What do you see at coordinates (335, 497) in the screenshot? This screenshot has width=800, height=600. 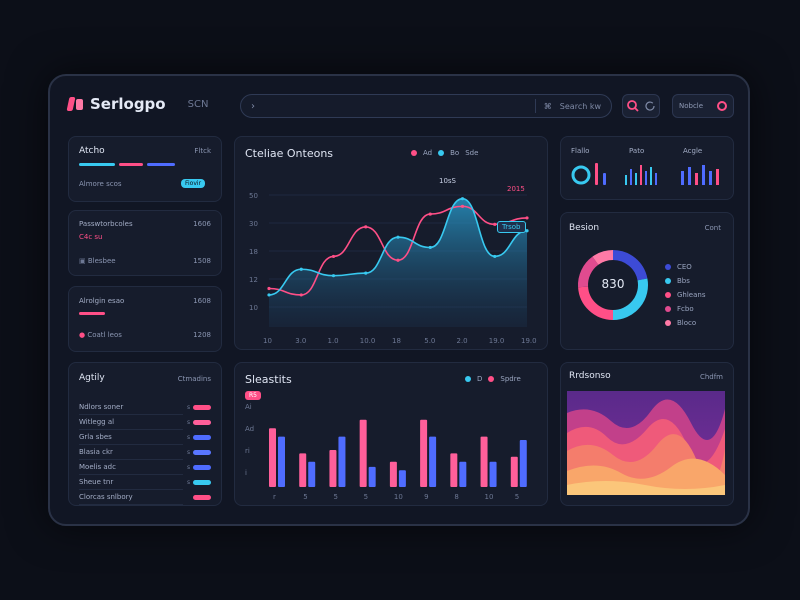 I see `x-tick-label: 5` at bounding box center [335, 497].